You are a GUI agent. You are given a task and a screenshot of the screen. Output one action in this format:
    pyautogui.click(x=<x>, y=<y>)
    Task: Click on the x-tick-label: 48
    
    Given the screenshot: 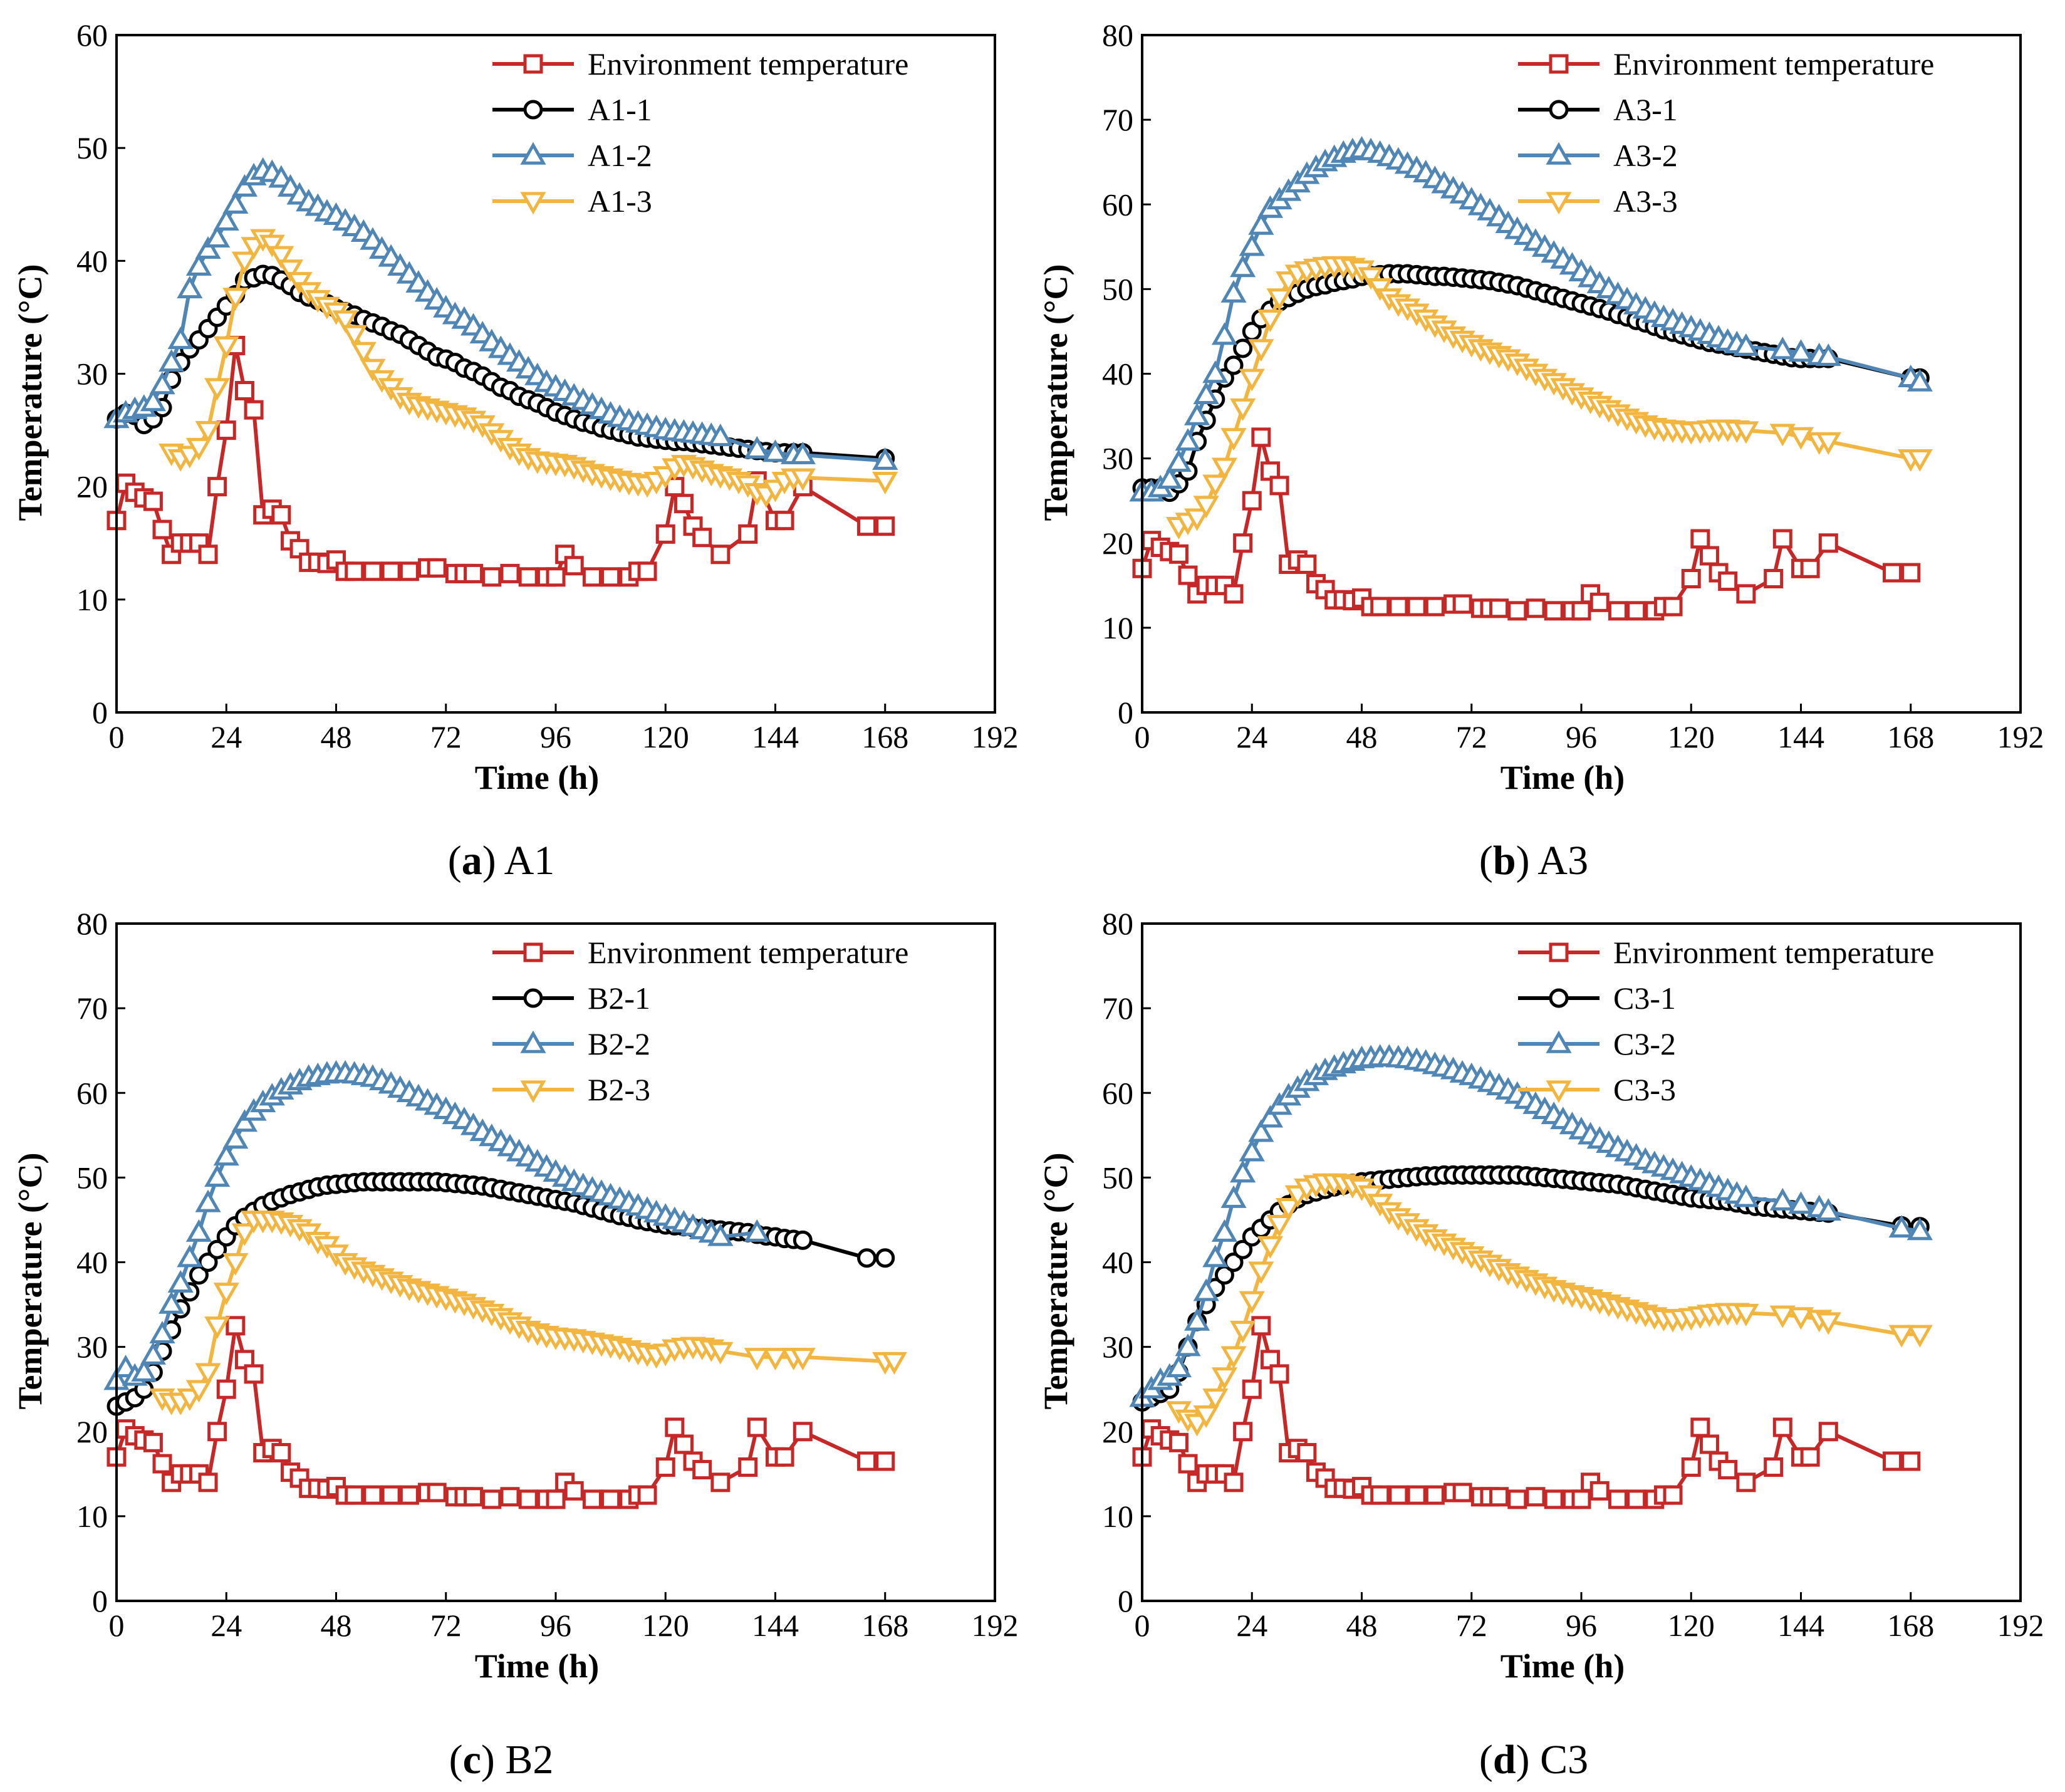 What is the action you would take?
    pyautogui.click(x=1362, y=1626)
    